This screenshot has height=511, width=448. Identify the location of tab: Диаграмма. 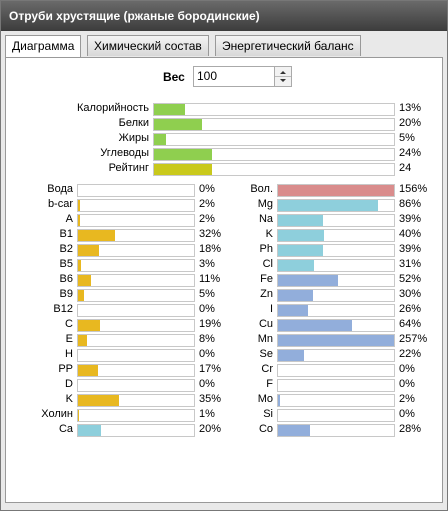
(43, 46).